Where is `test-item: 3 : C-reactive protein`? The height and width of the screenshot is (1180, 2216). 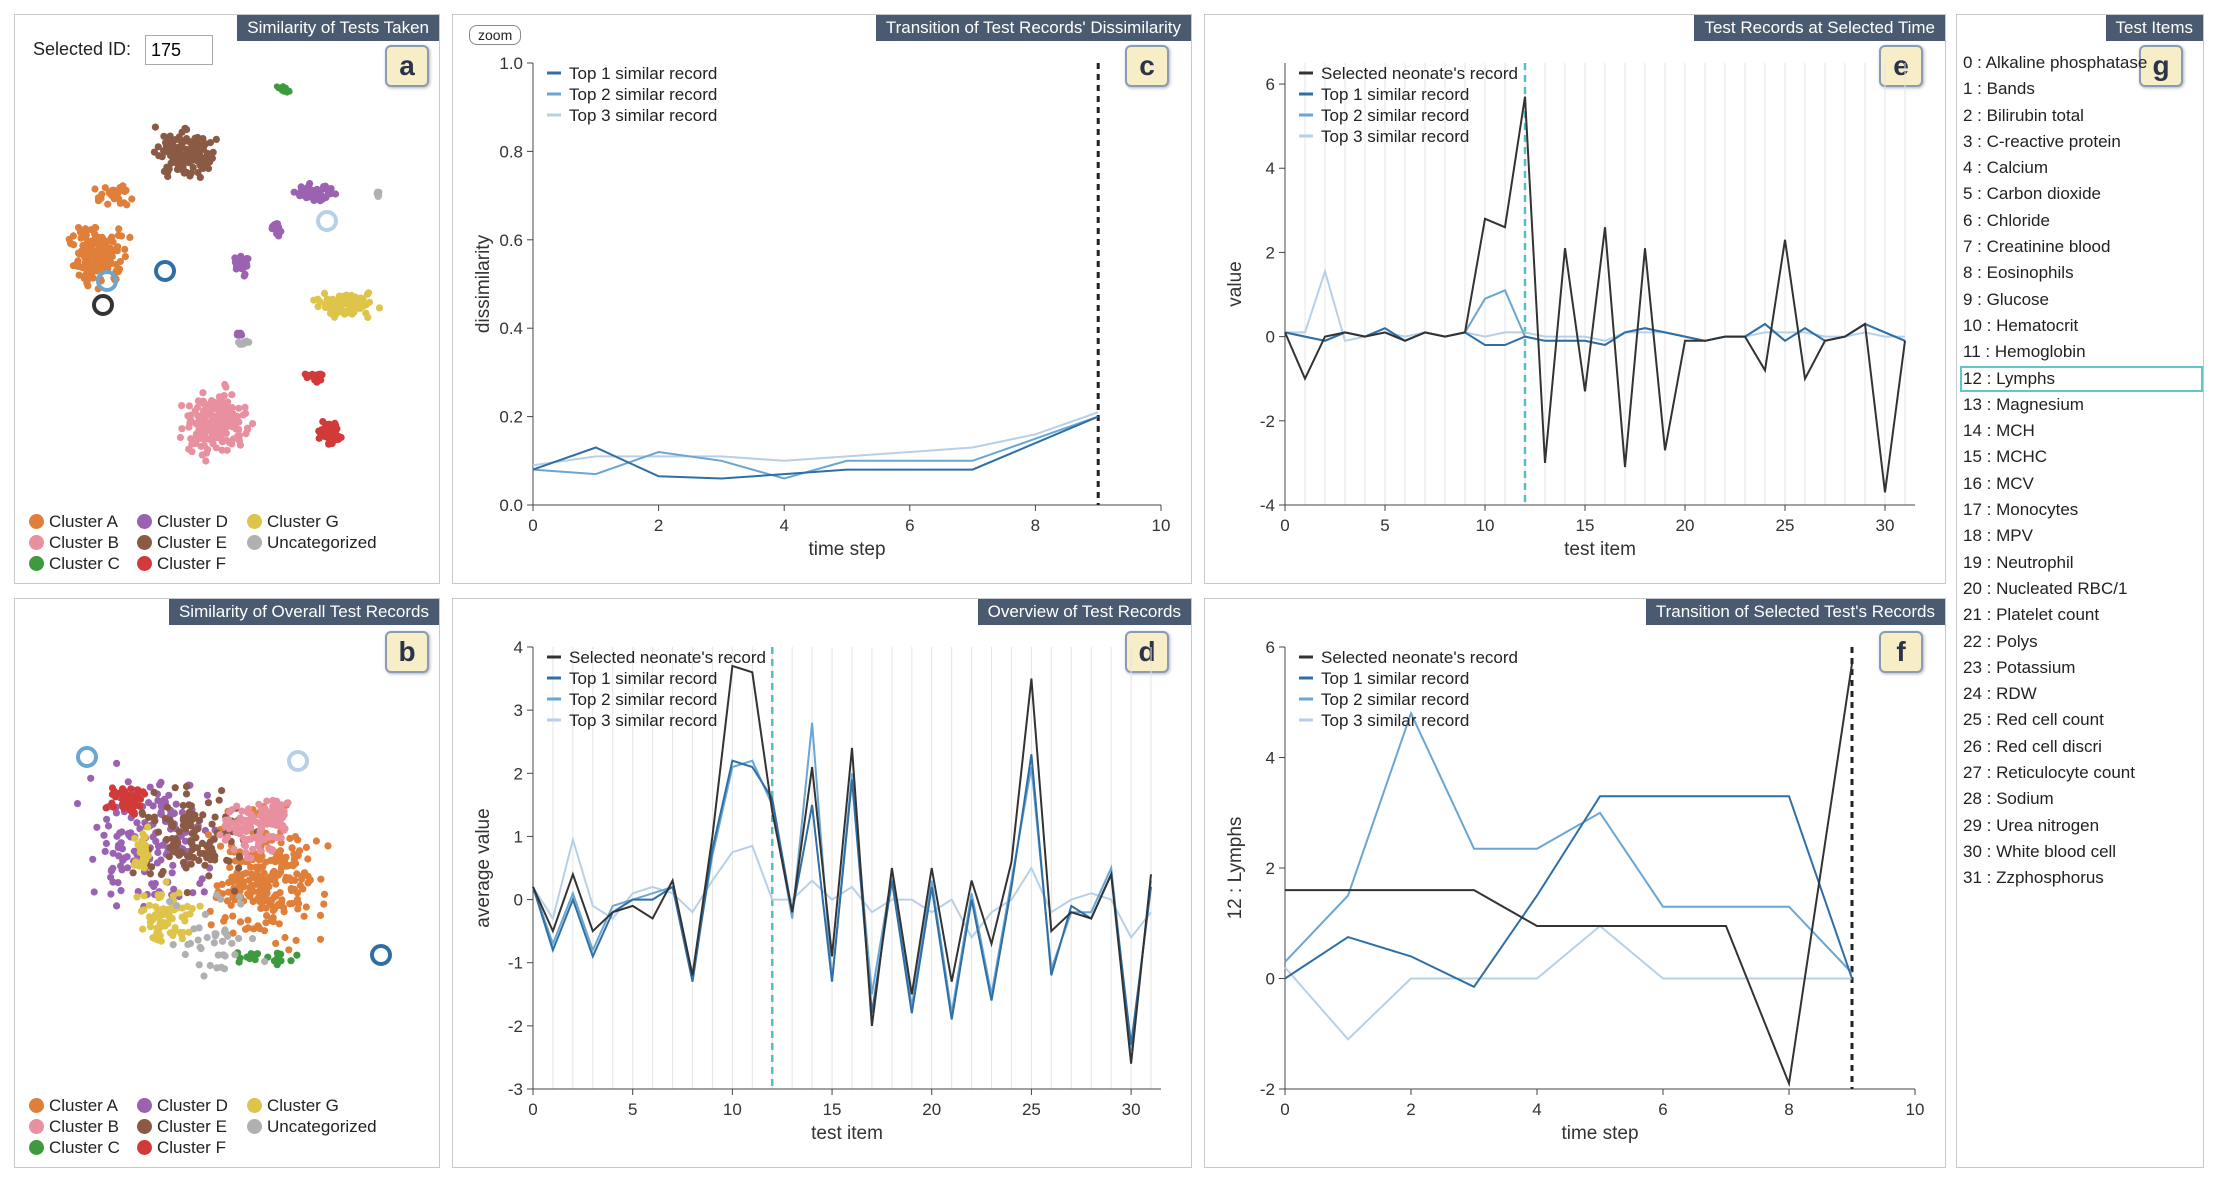 test-item: 3 : C-reactive protein is located at coordinates (2042, 141).